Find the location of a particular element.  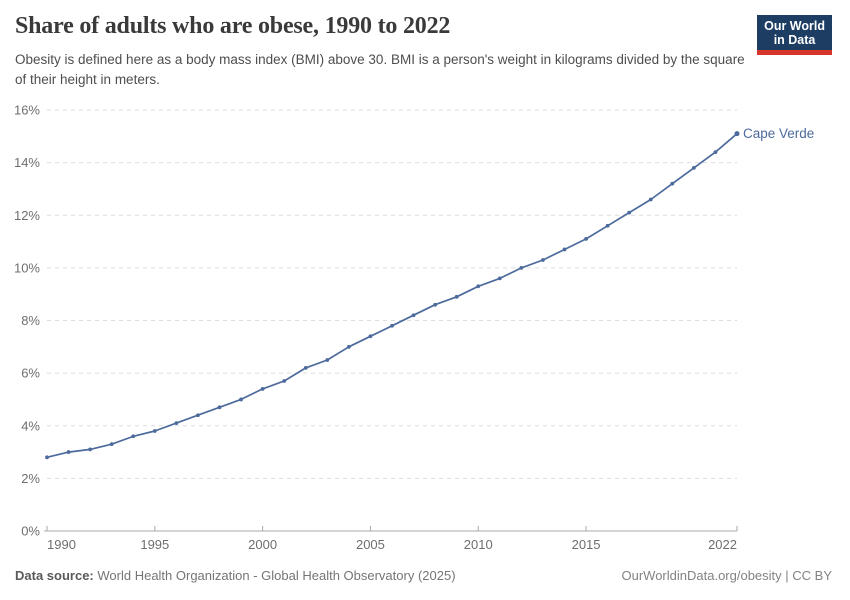

y-axis-tick-label: 6% is located at coordinates (30, 373).